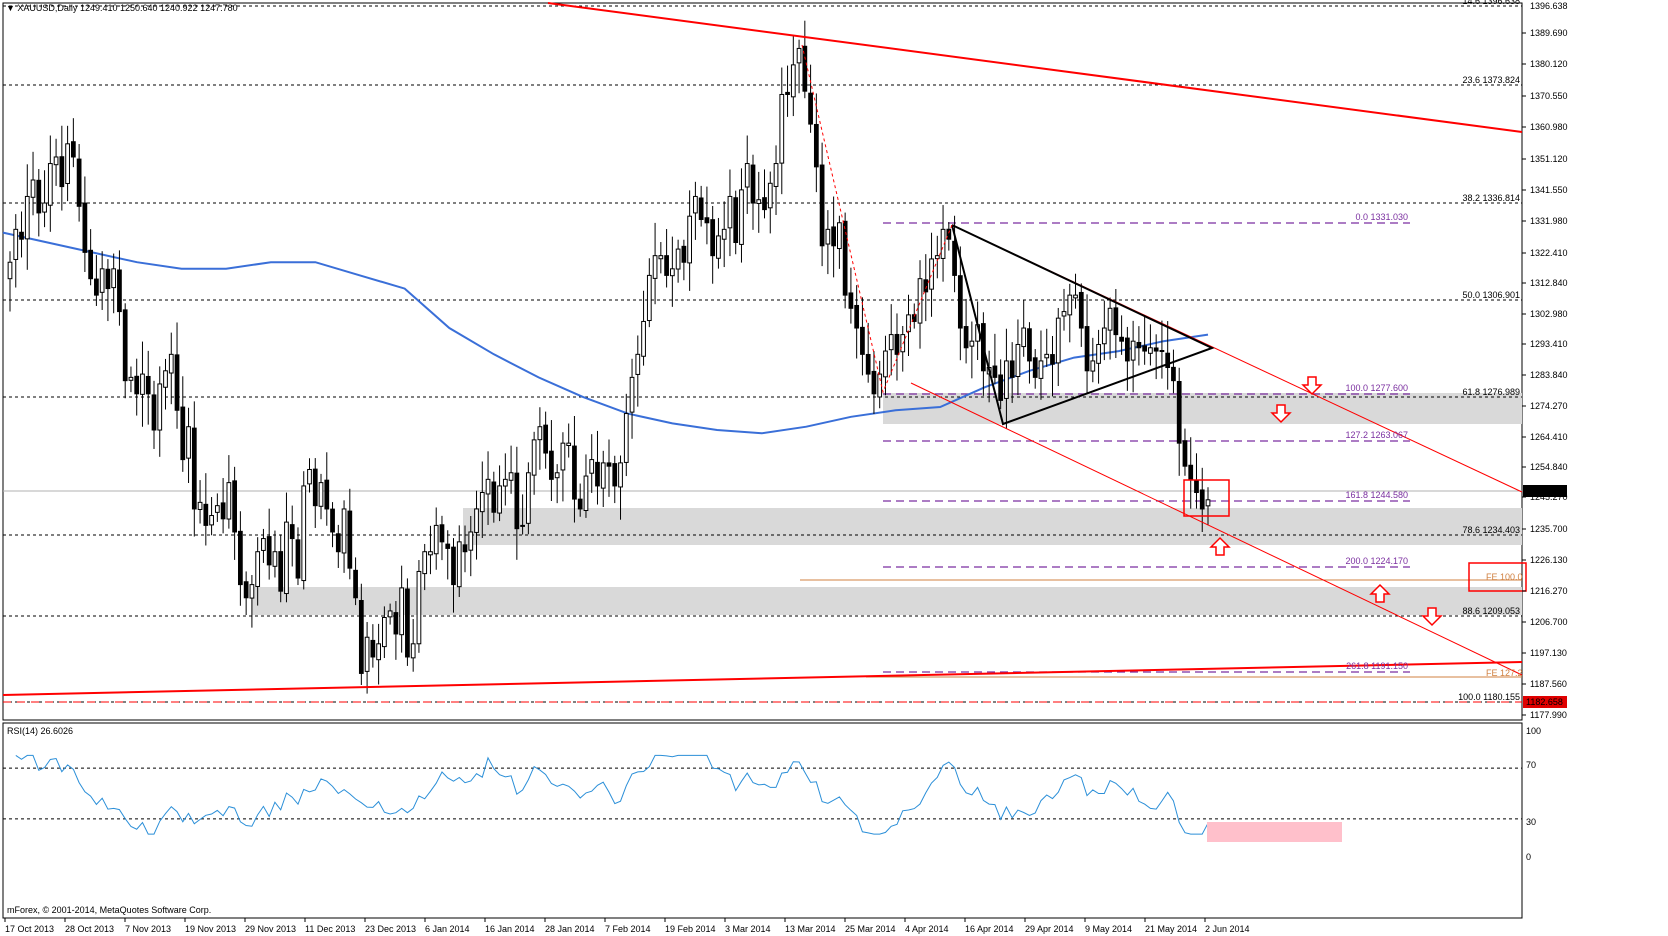 This screenshot has width=1668, height=936. Describe the element at coordinates (1035, 67) in the screenshot. I see `resistance-trendline` at that location.